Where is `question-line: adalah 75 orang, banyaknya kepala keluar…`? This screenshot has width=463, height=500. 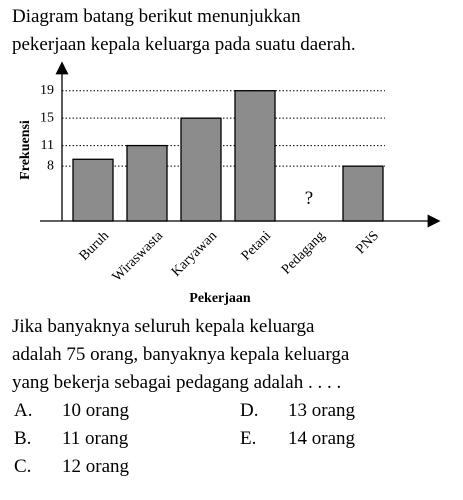
question-line: adalah 75 orang, banyaknya kepala keluar… is located at coordinates (181, 354).